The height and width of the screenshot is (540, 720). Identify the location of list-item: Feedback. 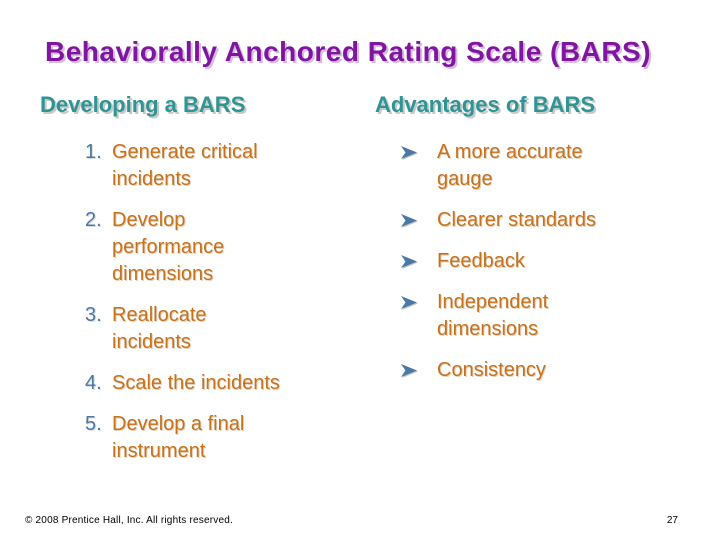
(537, 261).